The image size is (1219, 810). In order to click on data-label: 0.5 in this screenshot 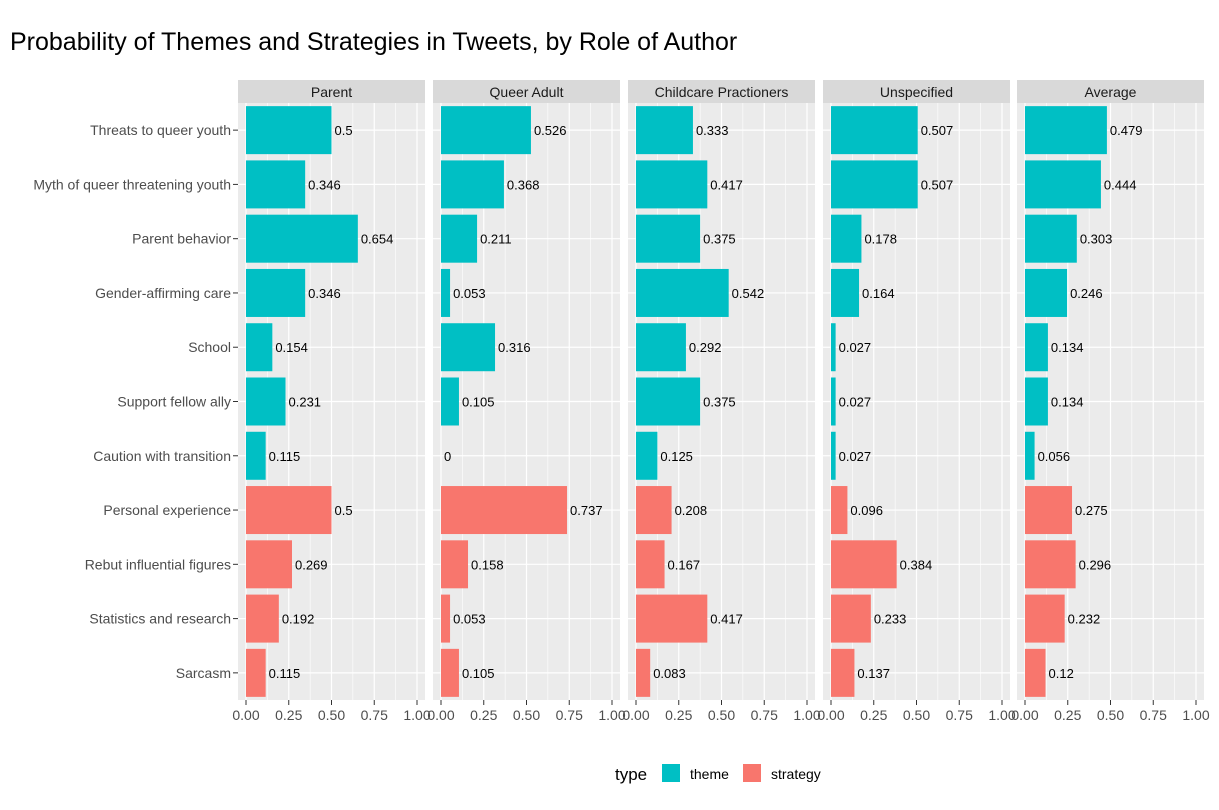, I will do `click(344, 130)`.